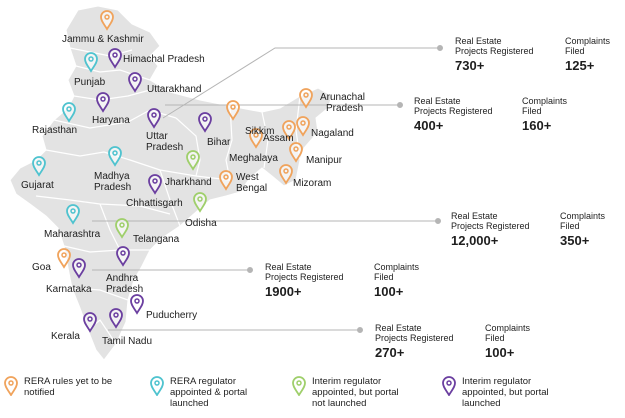  What do you see at coordinates (440, 48) in the screenshot?
I see `connector-north-dot` at bounding box center [440, 48].